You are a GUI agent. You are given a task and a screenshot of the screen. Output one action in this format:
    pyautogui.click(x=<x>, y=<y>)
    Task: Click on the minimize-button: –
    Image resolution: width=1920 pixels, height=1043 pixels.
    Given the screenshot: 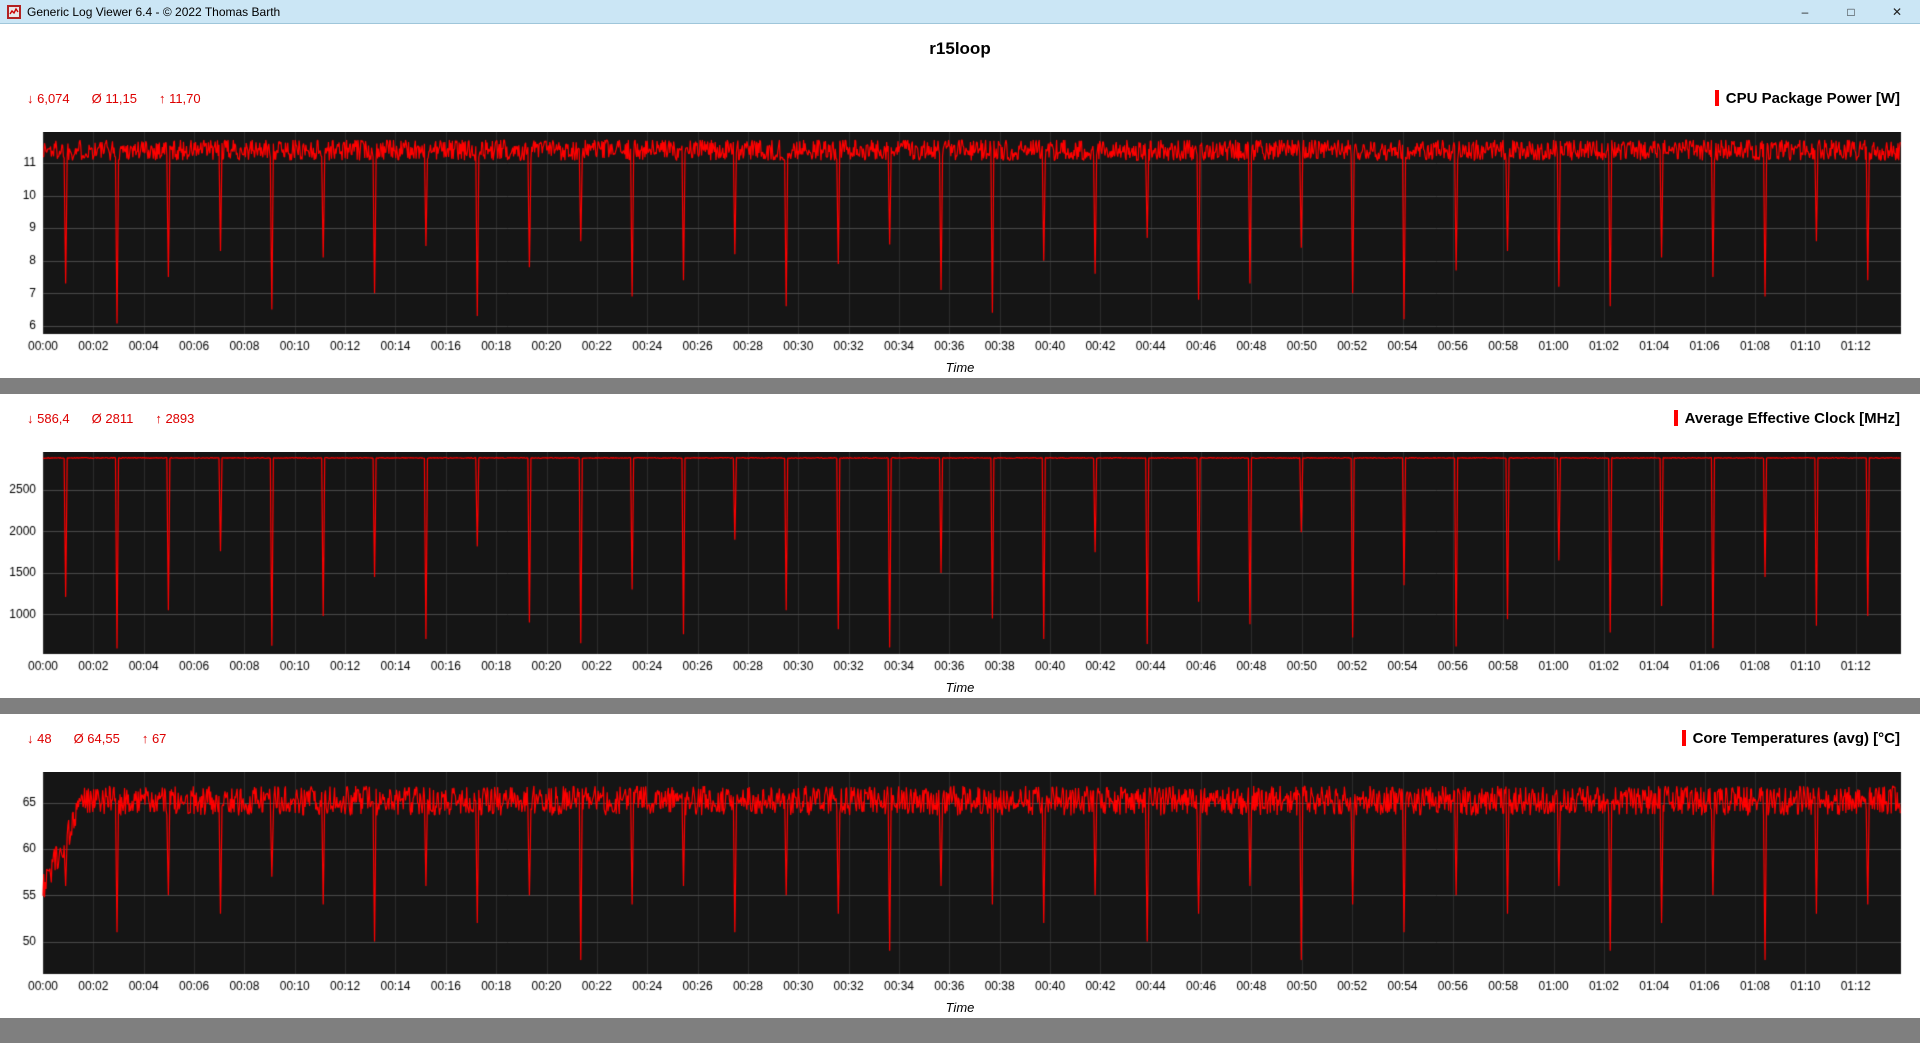 What is the action you would take?
    pyautogui.click(x=1805, y=11)
    